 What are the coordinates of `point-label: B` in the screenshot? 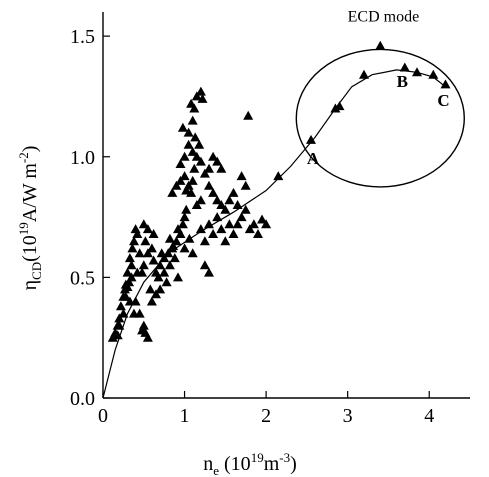 It's located at (402, 81).